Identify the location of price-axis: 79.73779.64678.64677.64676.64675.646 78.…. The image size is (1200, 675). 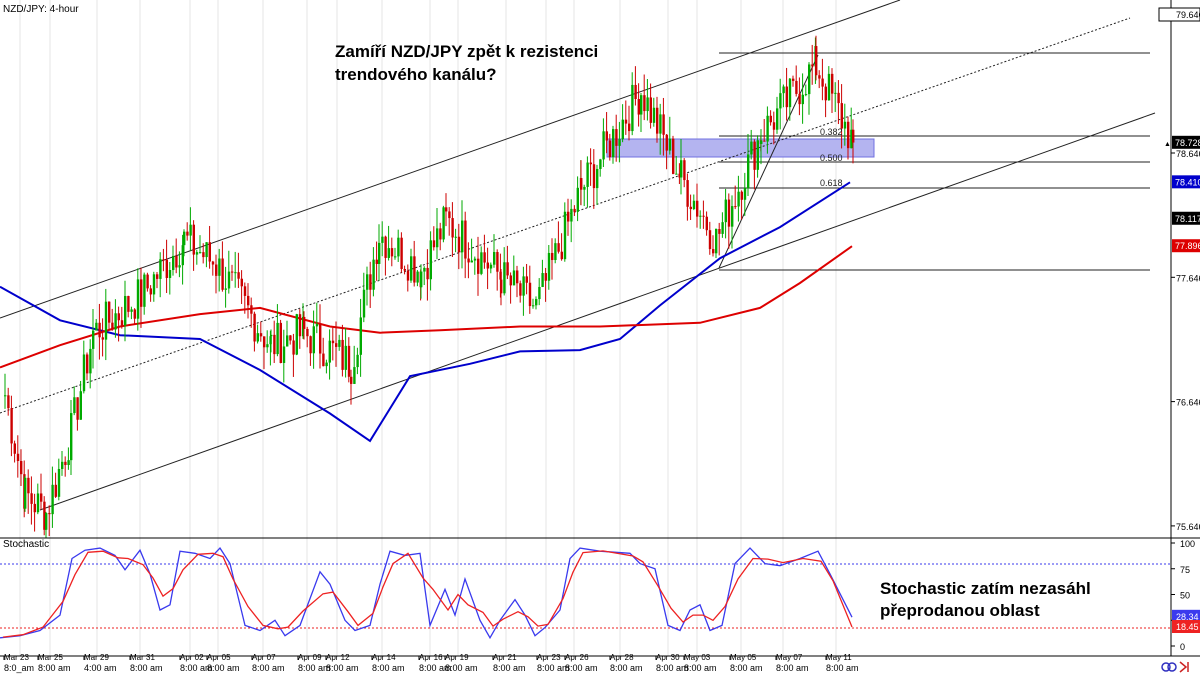
(1179, 269).